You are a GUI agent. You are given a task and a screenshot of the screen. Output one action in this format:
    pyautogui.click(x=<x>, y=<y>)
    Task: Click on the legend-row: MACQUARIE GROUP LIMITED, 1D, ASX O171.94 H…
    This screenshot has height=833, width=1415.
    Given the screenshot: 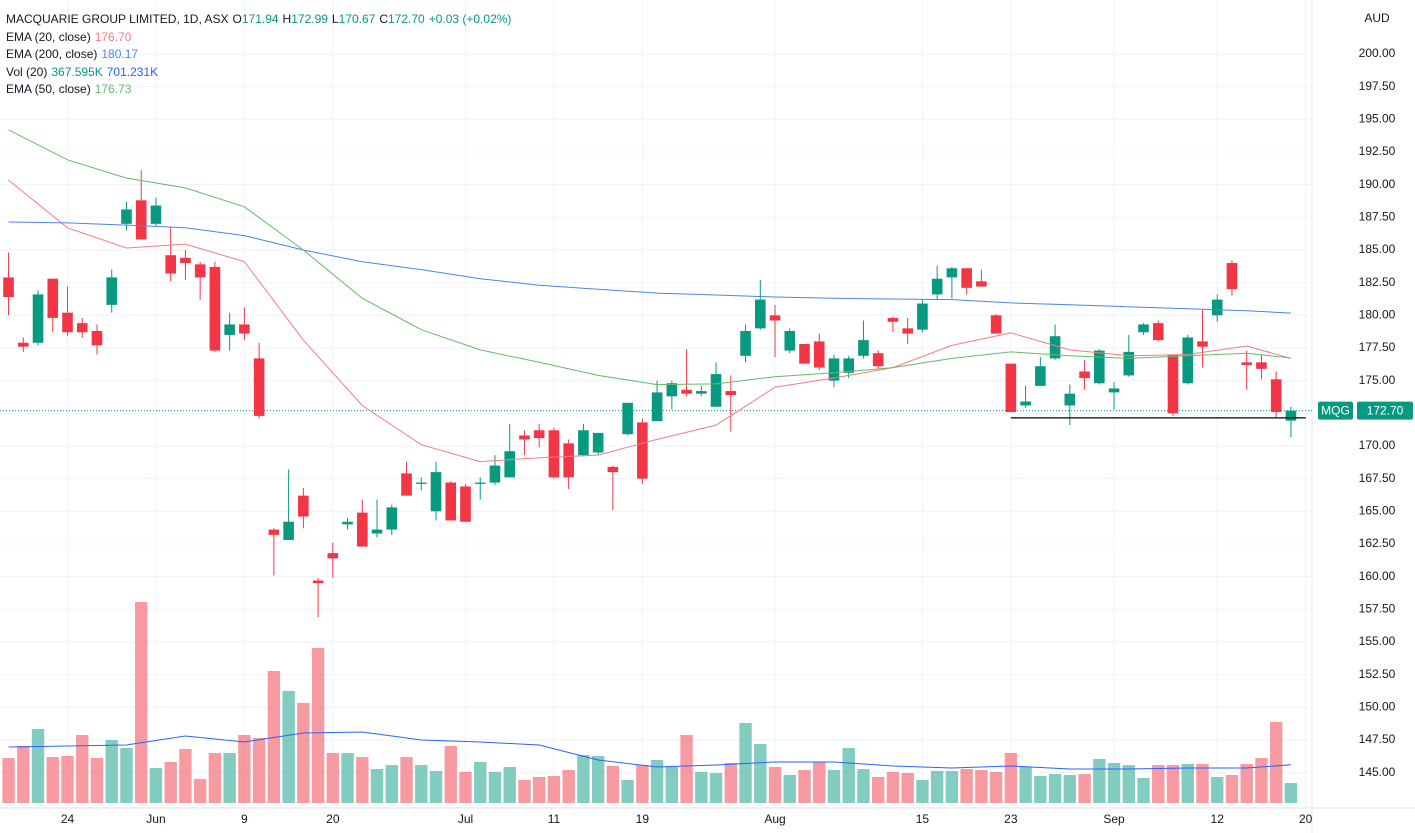 What is the action you would take?
    pyautogui.click(x=260, y=20)
    